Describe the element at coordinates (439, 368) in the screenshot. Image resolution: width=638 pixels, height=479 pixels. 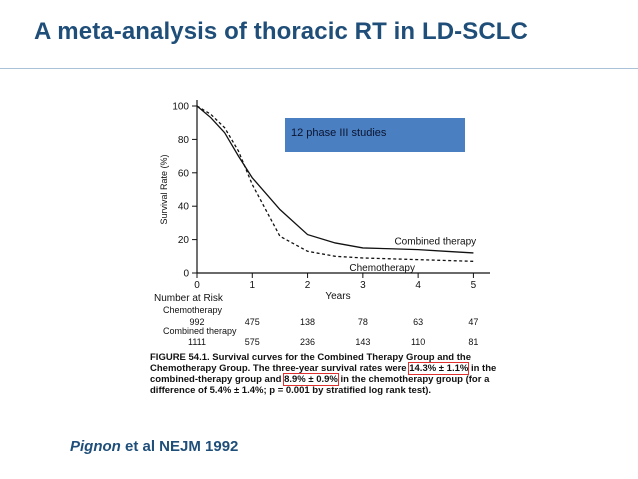
I see `combined-survival-highlight: 14.3% ± 1.1%` at that location.